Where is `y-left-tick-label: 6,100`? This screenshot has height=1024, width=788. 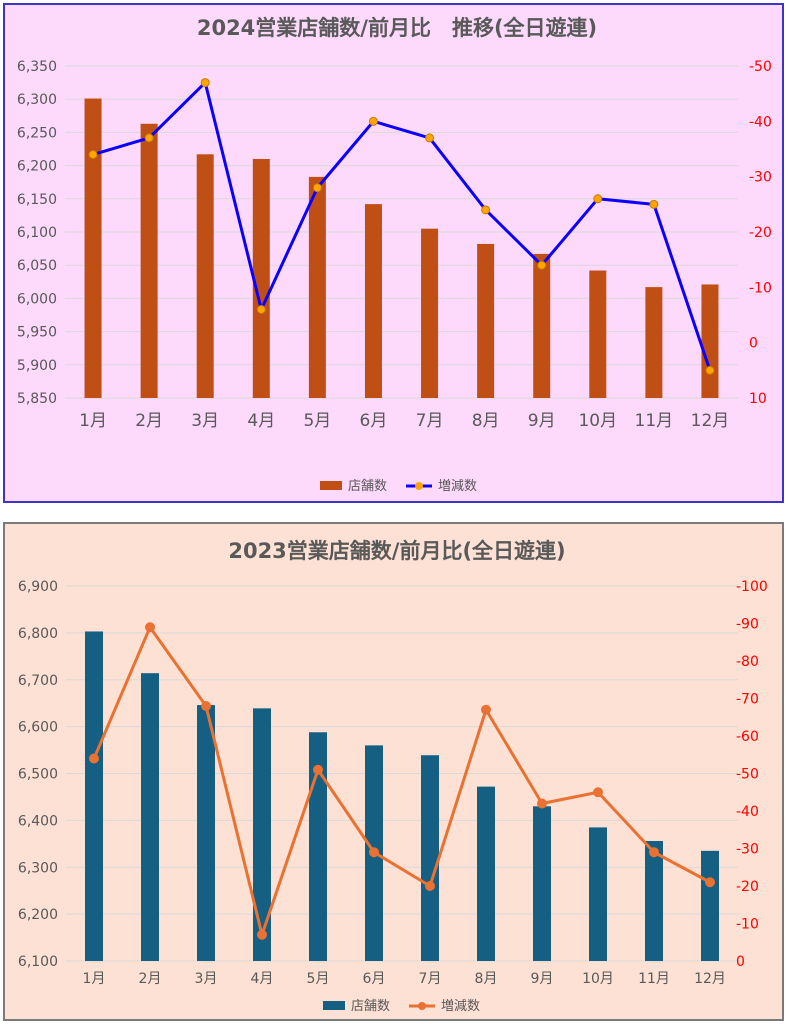
y-left-tick-label: 6,100 is located at coordinates (37, 233).